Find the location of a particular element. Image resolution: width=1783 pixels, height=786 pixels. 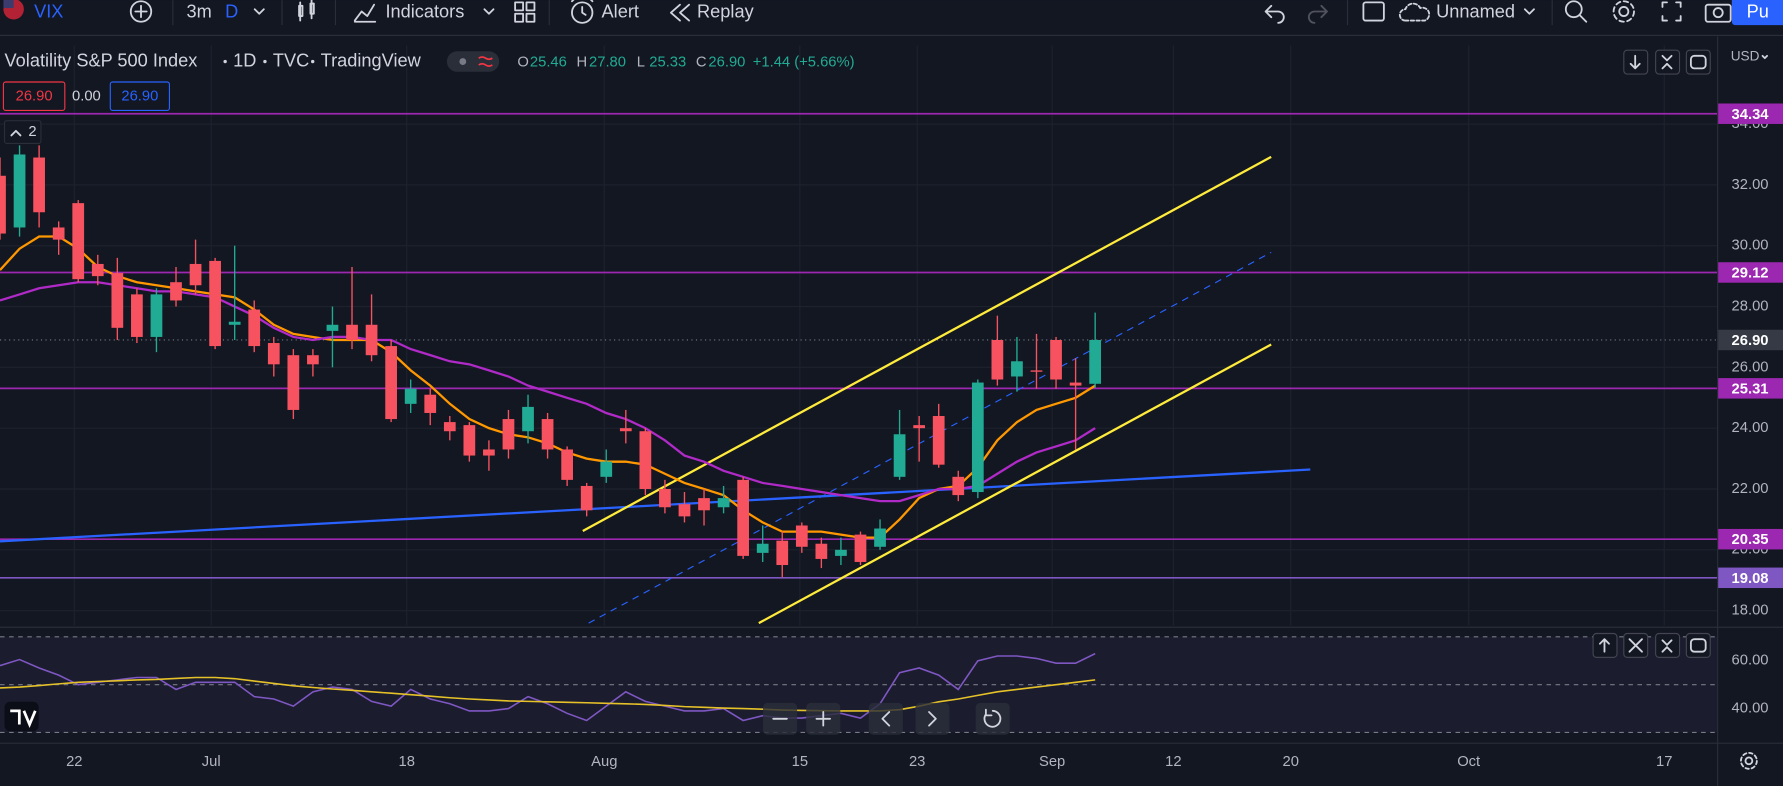

rsi-maximize-button is located at coordinates (1698, 645).